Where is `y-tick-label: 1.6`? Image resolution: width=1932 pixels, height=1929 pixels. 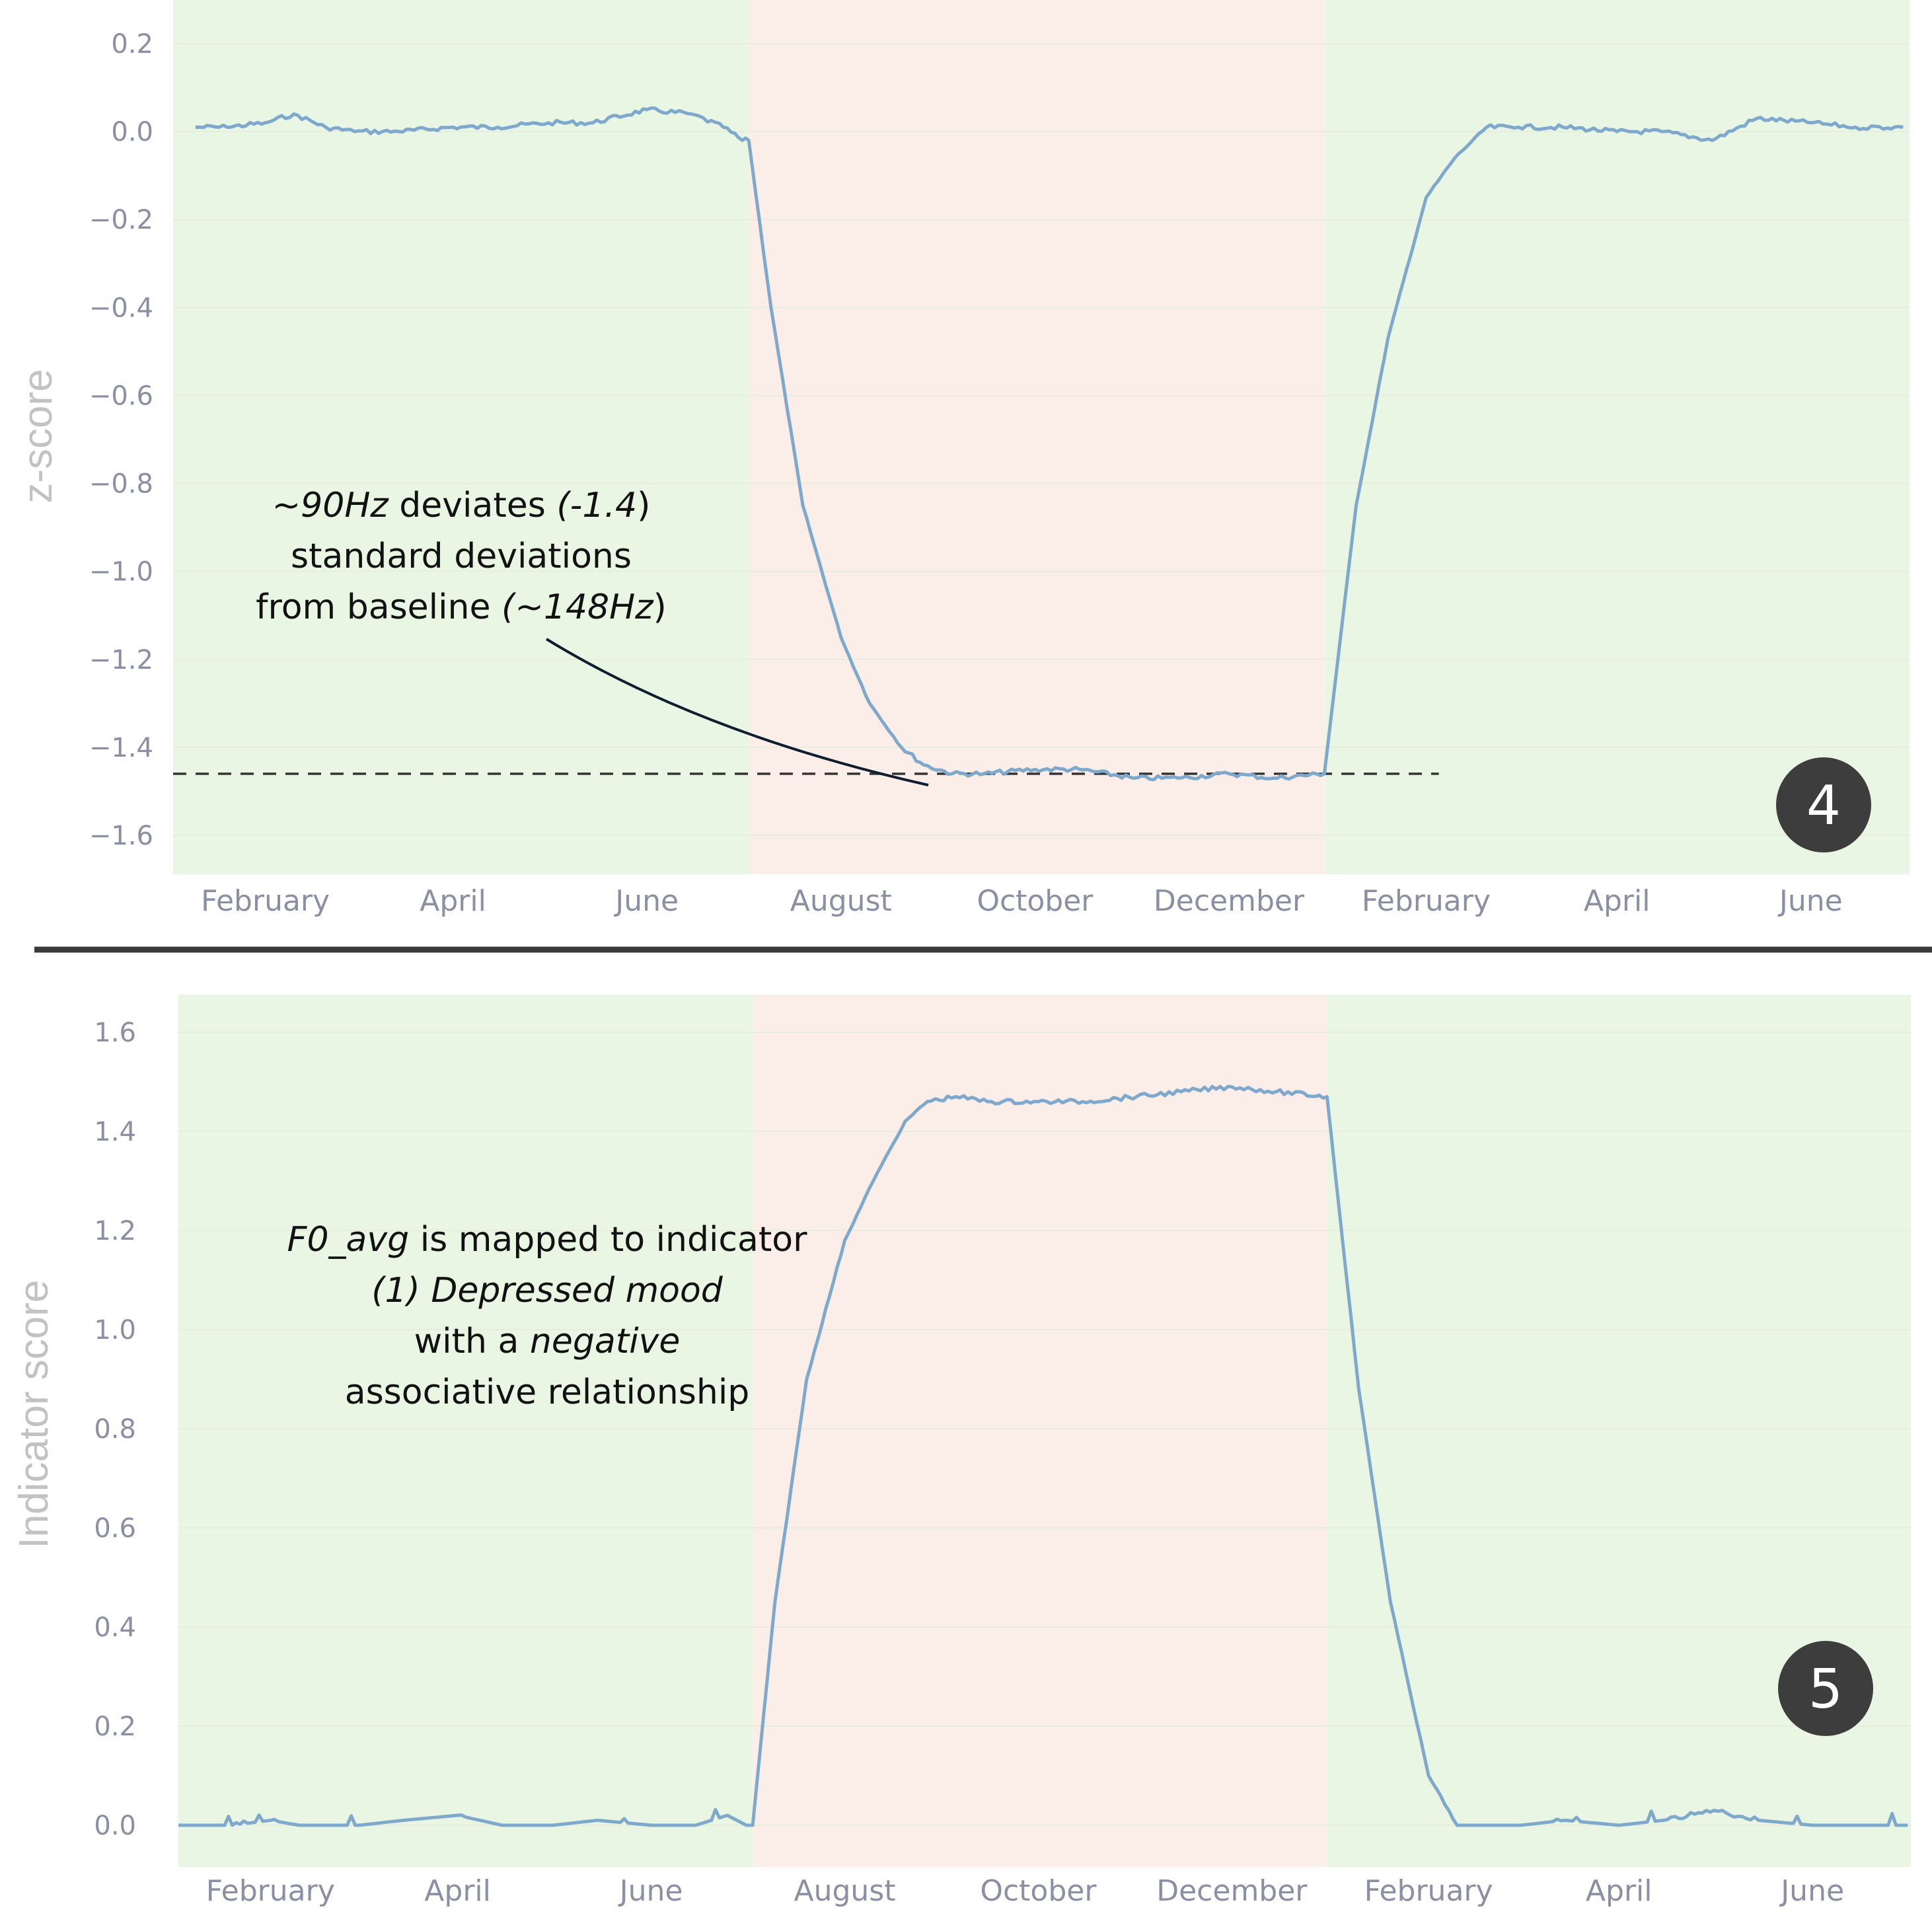 y-tick-label: 1.6 is located at coordinates (115, 1033).